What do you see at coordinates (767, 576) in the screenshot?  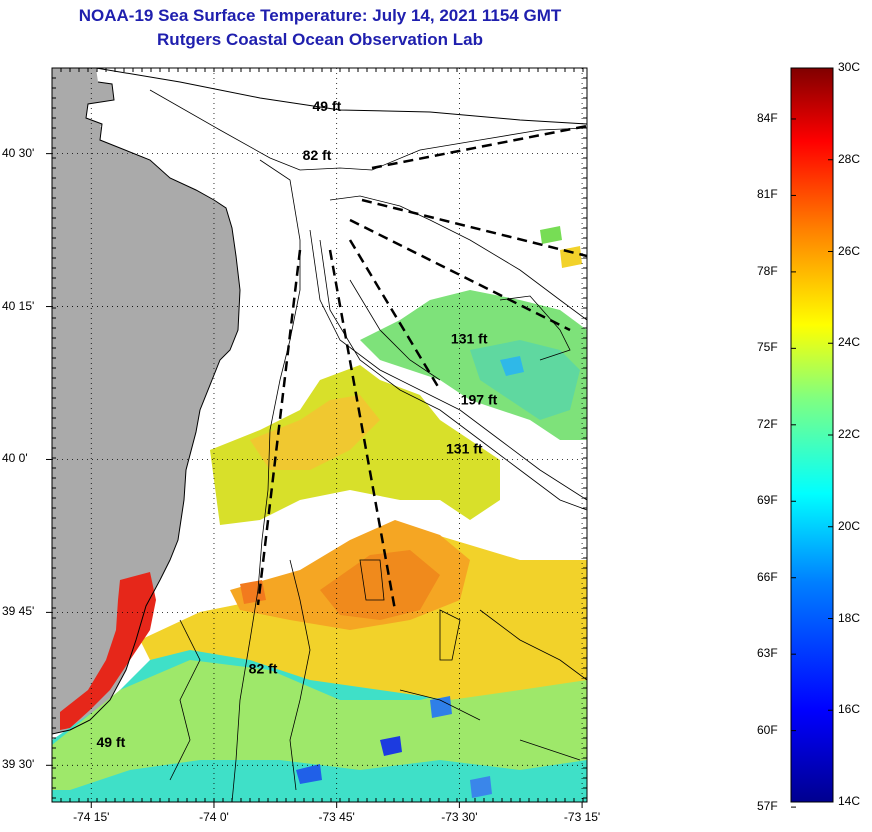 I see `fahrenheit-label: 66F` at bounding box center [767, 576].